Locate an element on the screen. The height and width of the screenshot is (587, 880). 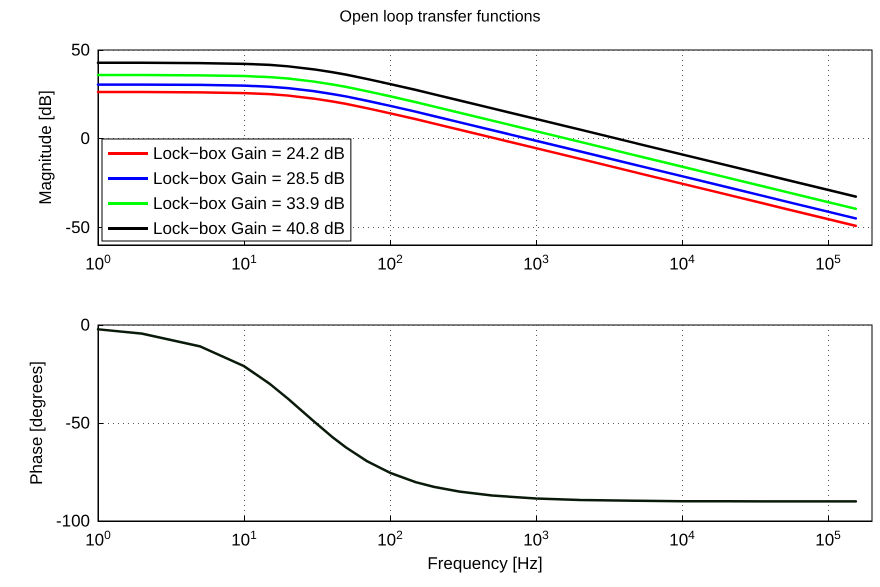
legend-label: Lock−box Gain = 33.9 dB is located at coordinates (249, 203).